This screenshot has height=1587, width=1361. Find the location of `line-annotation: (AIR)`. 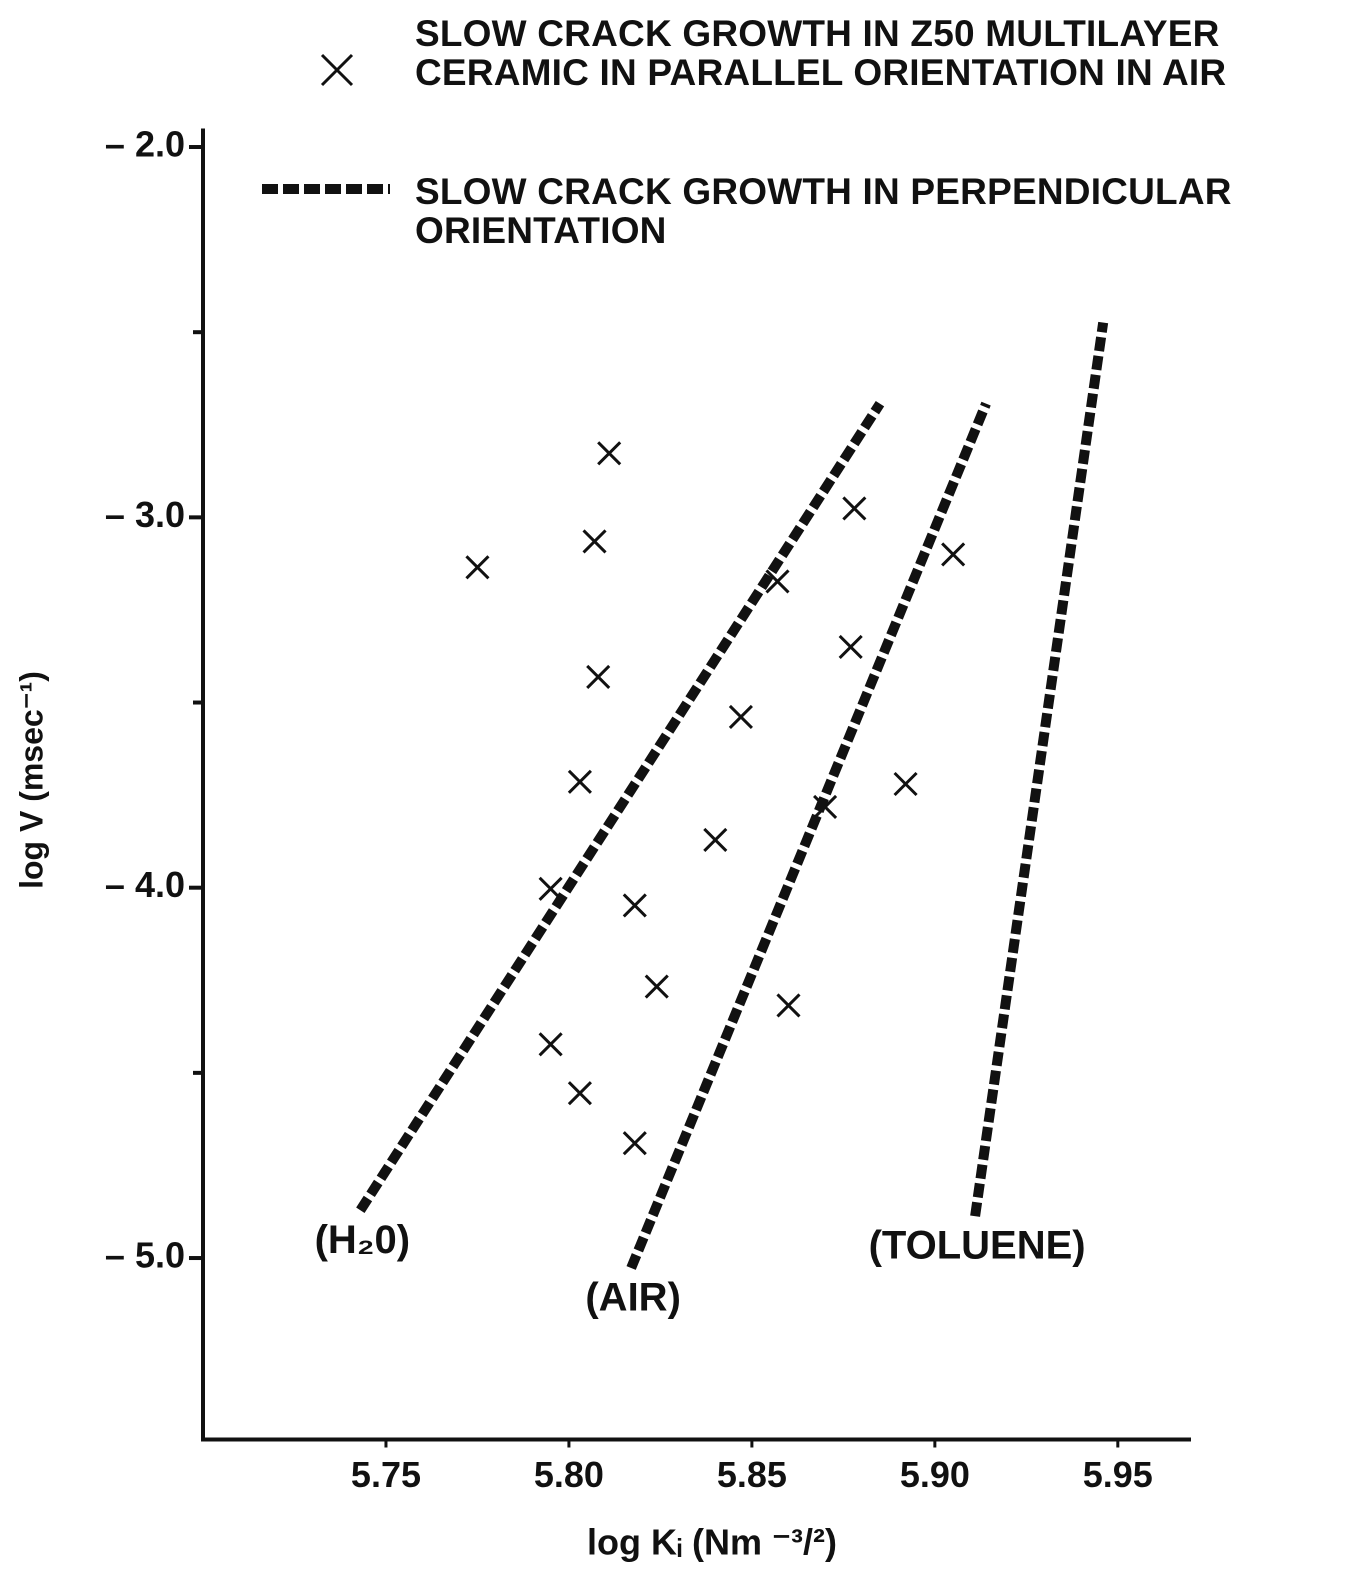

line-annotation: (AIR) is located at coordinates (633, 1298).